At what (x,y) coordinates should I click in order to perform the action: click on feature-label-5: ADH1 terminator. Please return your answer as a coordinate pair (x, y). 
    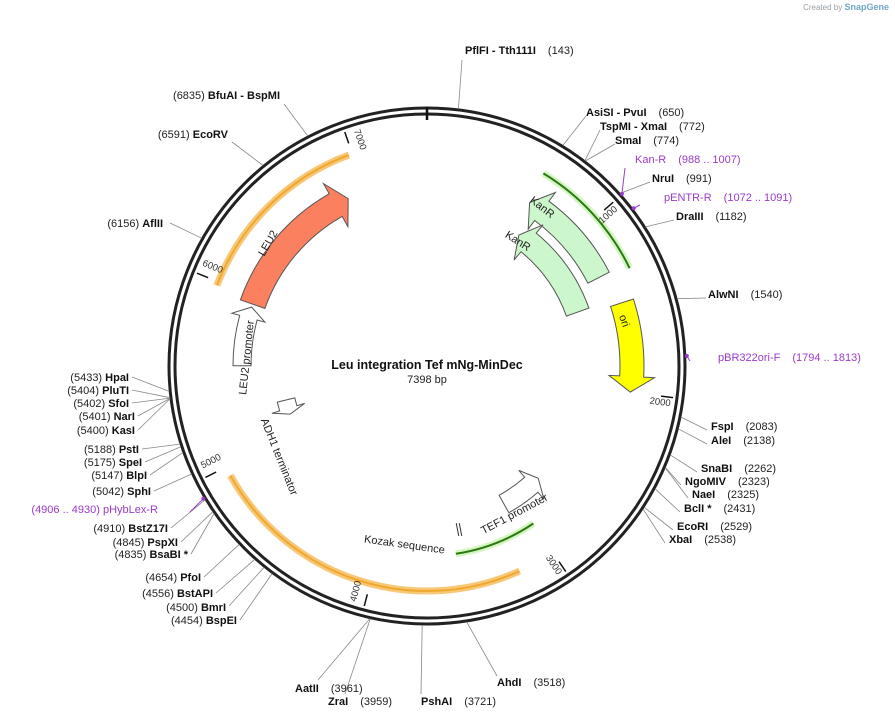
    Looking at the image, I should click on (279, 457).